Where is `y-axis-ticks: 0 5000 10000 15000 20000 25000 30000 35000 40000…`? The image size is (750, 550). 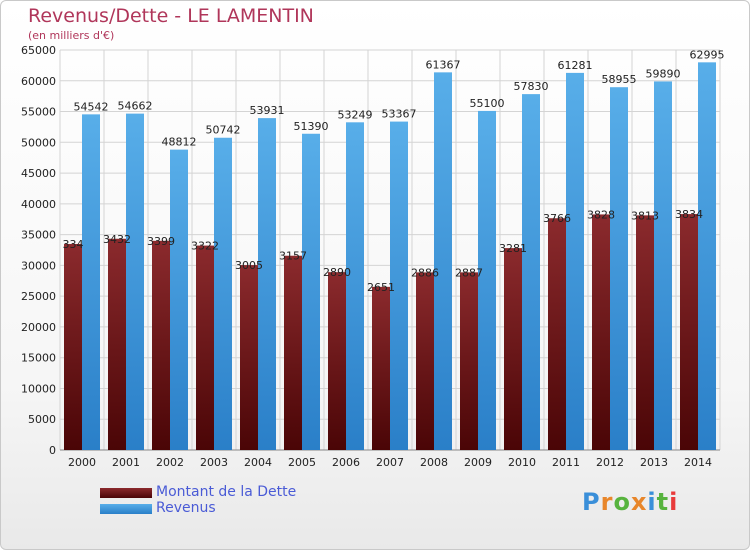 y-axis-ticks: 0 5000 10000 15000 20000 25000 30000 35000 40000… is located at coordinates (38, 250).